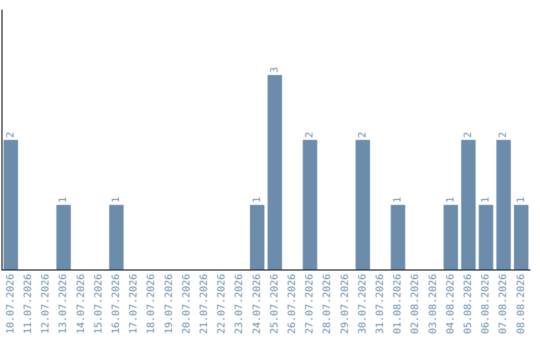 The image size is (540, 340). Describe the element at coordinates (310, 304) in the screenshot. I see `x-tick-label: 27.07.2026` at that location.